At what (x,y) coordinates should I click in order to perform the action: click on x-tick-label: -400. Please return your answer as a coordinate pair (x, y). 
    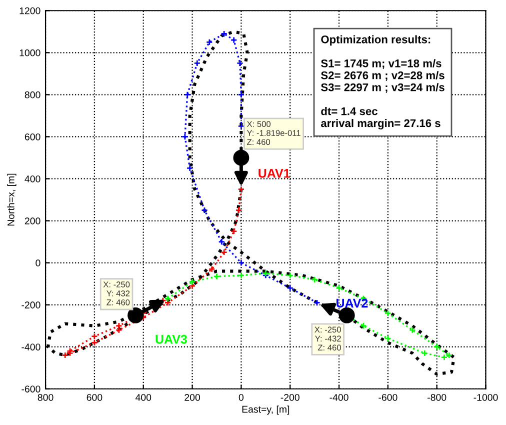
    Looking at the image, I should click on (339, 397).